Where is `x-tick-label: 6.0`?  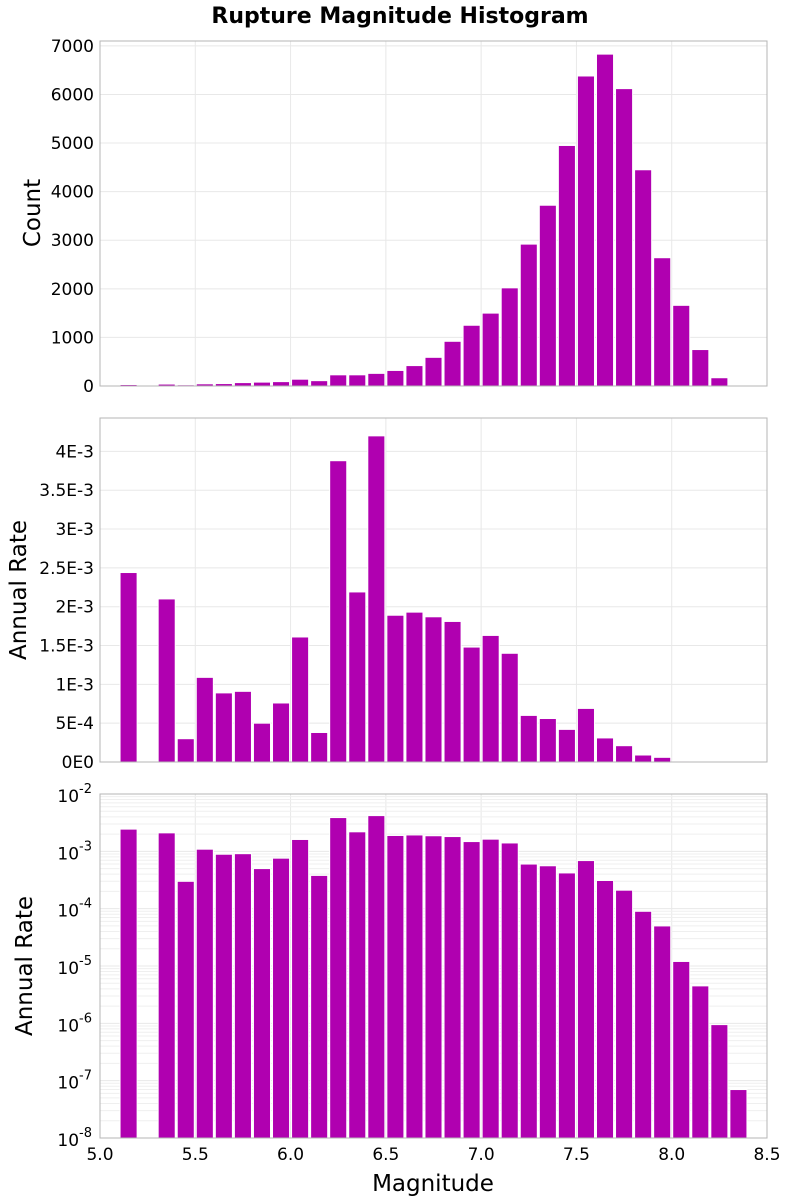
x-tick-label: 6.0 is located at coordinates (290, 1155).